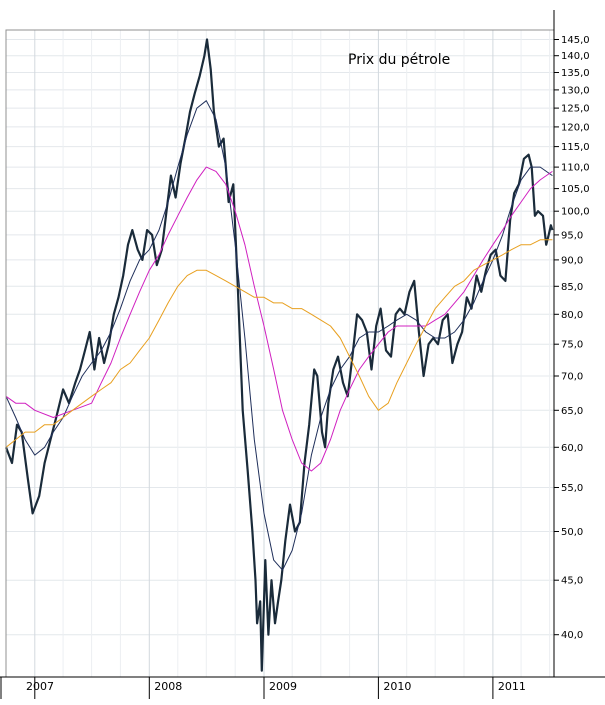 The height and width of the screenshot is (705, 605). What do you see at coordinates (40, 686) in the screenshot?
I see `x-tick-label: 2007` at bounding box center [40, 686].